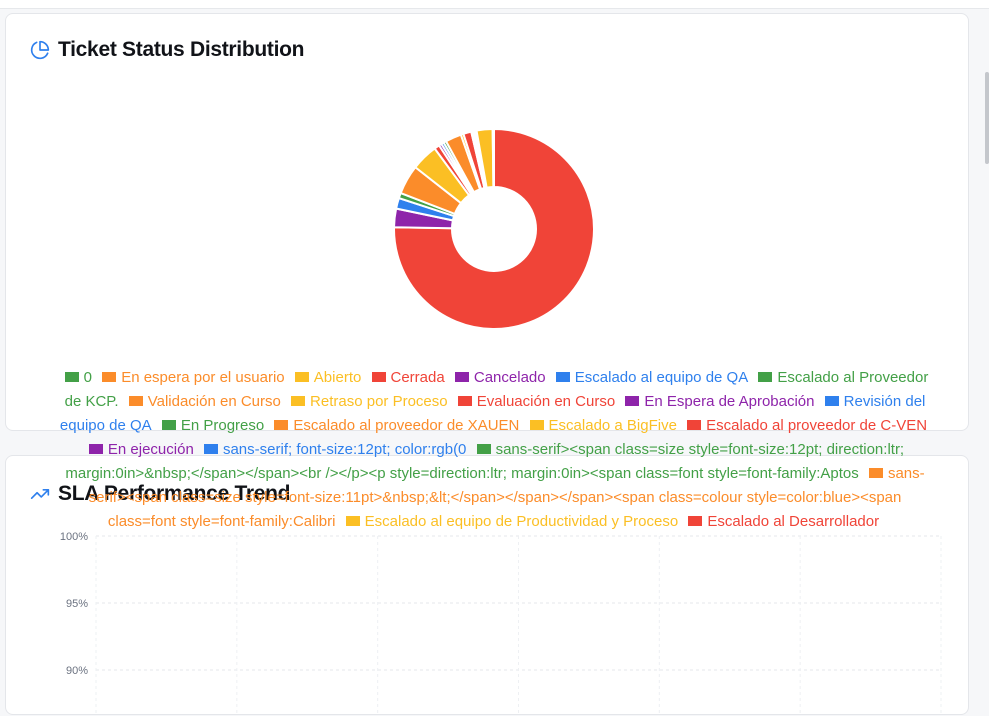 This screenshot has width=989, height=716. I want to click on y-tick-label: 95%, so click(77, 604).